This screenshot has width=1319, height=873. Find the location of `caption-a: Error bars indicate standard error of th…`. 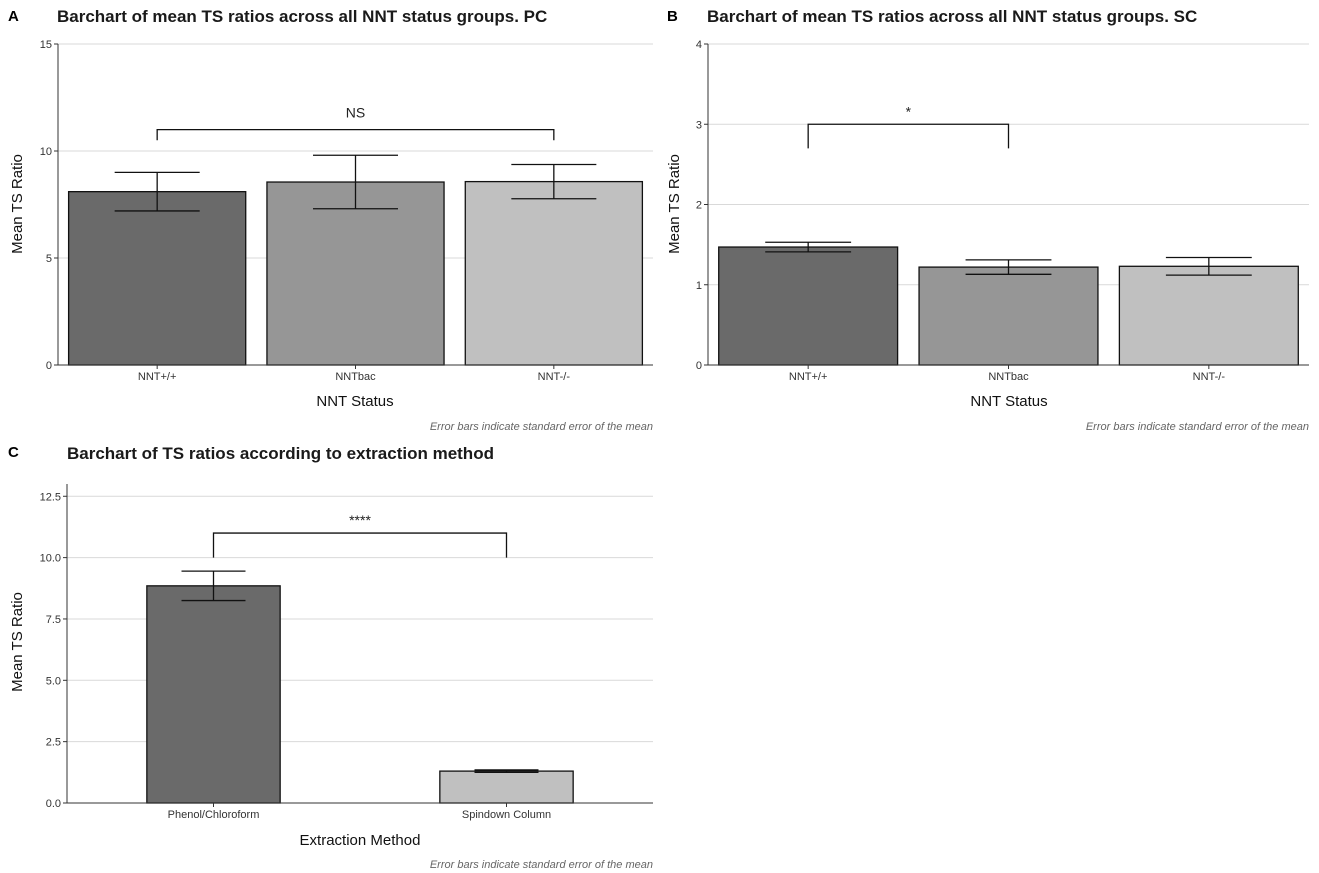

caption-a: Error bars indicate standard error of th… is located at coordinates (541, 427).